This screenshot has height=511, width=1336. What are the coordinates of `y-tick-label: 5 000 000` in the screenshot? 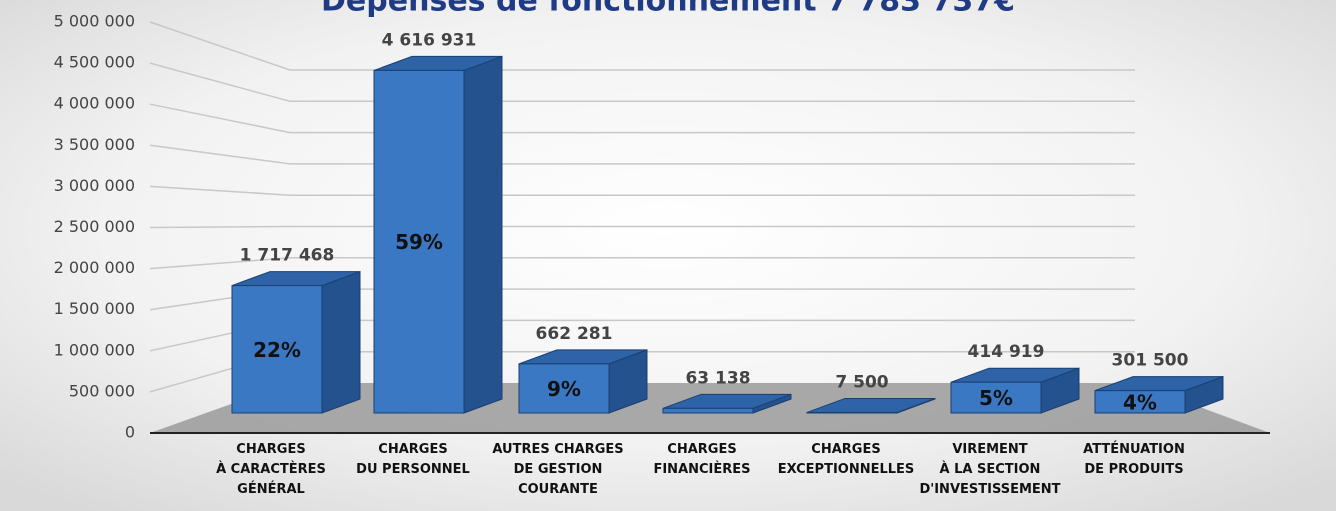 It's located at (94, 21).